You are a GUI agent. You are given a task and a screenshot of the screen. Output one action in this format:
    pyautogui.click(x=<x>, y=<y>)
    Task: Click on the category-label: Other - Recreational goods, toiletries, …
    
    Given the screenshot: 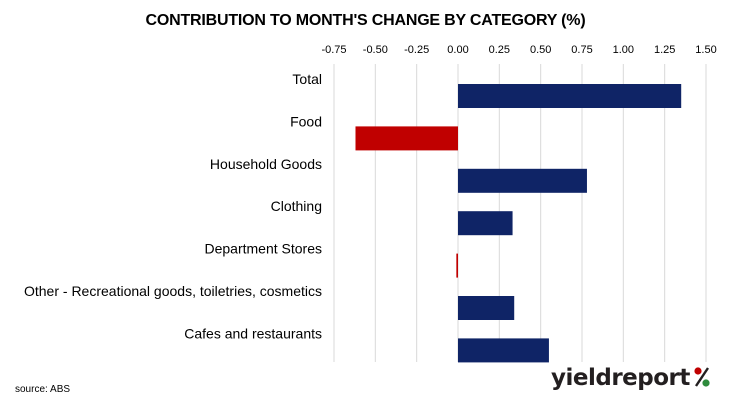 What is the action you would take?
    pyautogui.click(x=173, y=291)
    